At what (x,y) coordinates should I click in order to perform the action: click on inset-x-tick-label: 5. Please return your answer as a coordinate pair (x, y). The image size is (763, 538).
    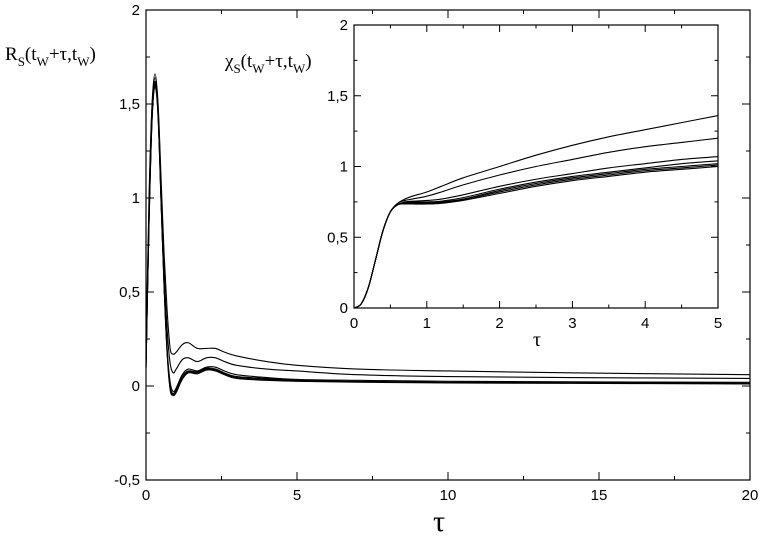
    Looking at the image, I should click on (718, 323).